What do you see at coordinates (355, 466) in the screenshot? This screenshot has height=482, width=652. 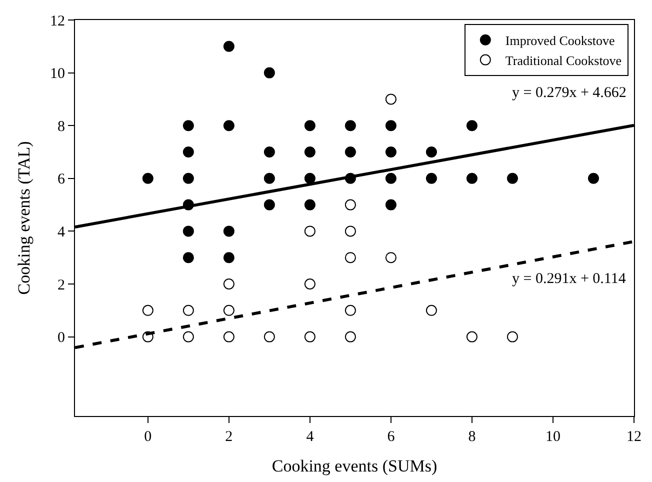 I see `x-axis-title: Cooking events (SUMs)` at bounding box center [355, 466].